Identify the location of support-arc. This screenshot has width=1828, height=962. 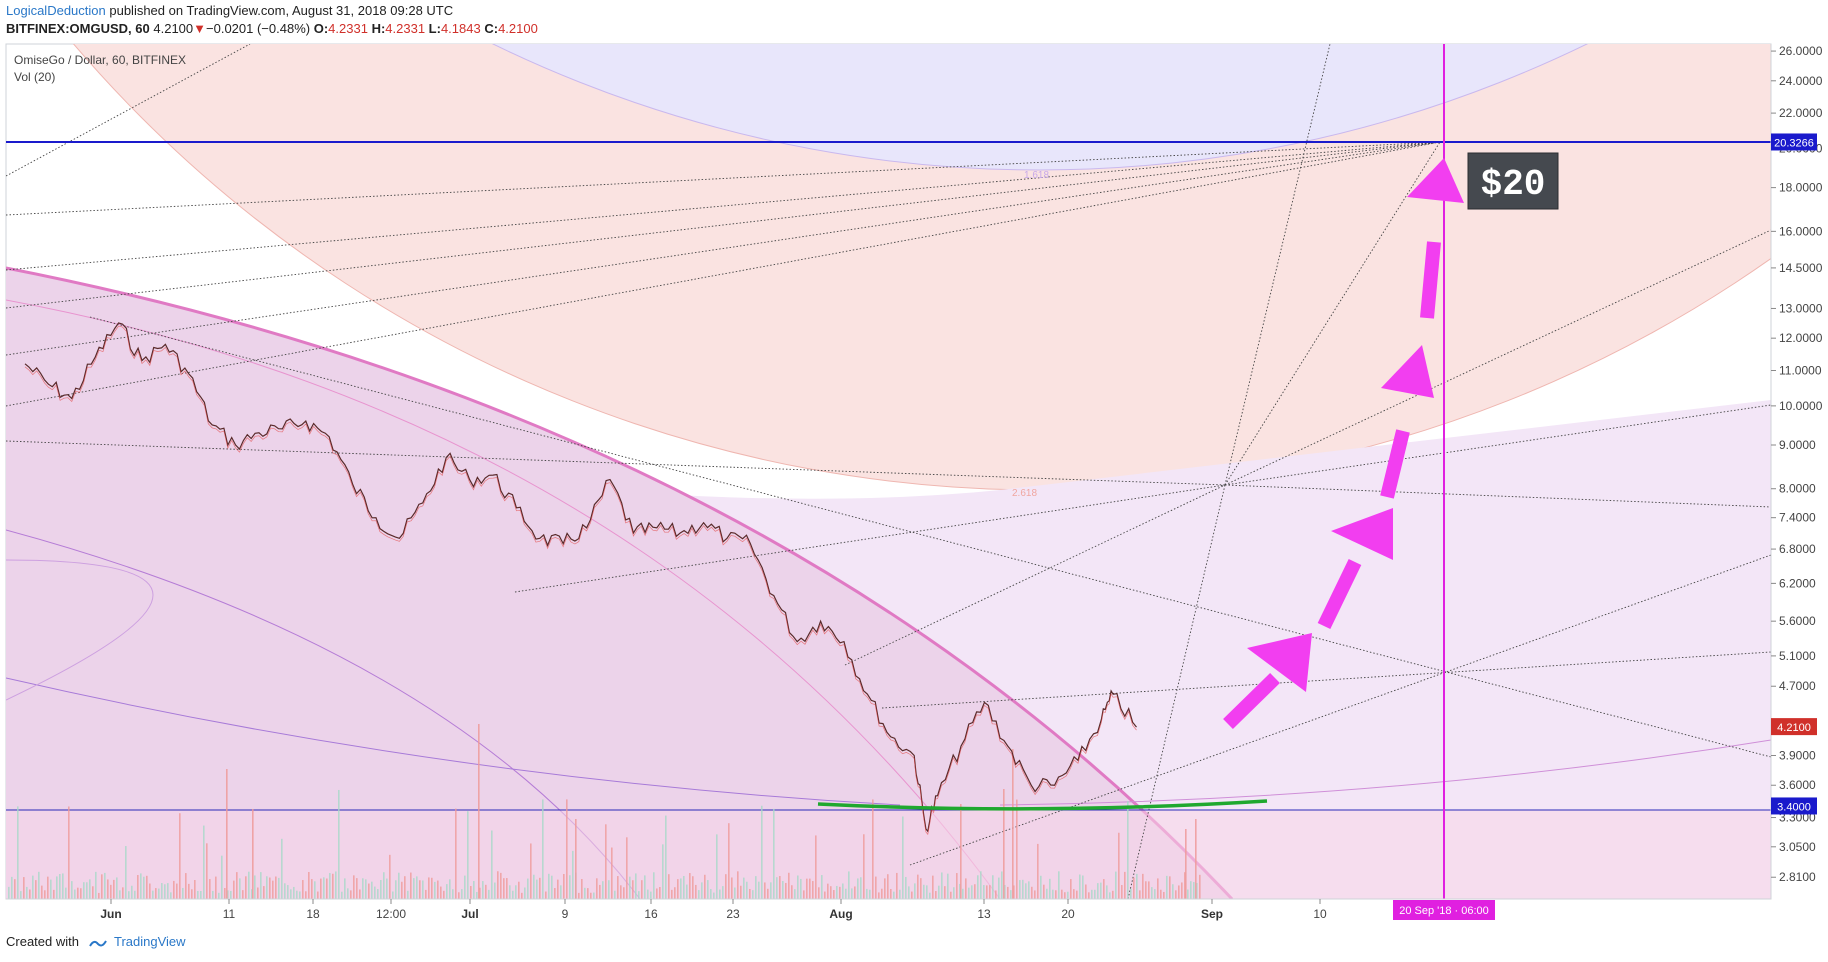
(1042, 805).